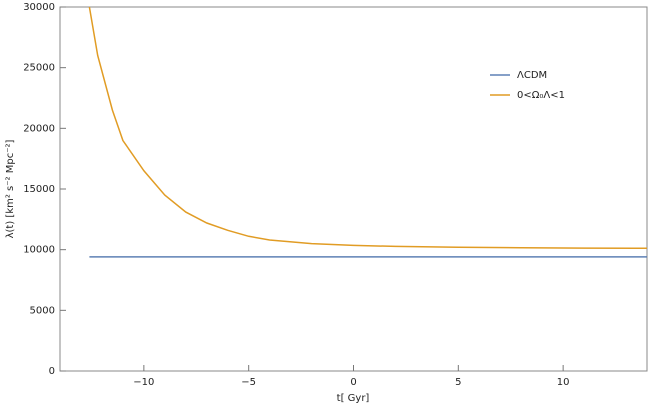 The image size is (648, 409). I want to click on y-tick-label: 5000, so click(42, 310).